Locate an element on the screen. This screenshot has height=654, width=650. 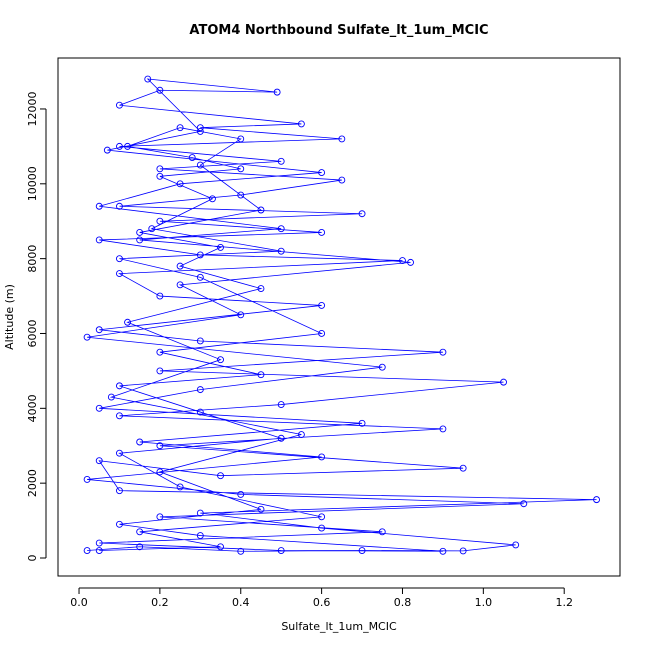
y-tick-label: 2000 is located at coordinates (32, 483).